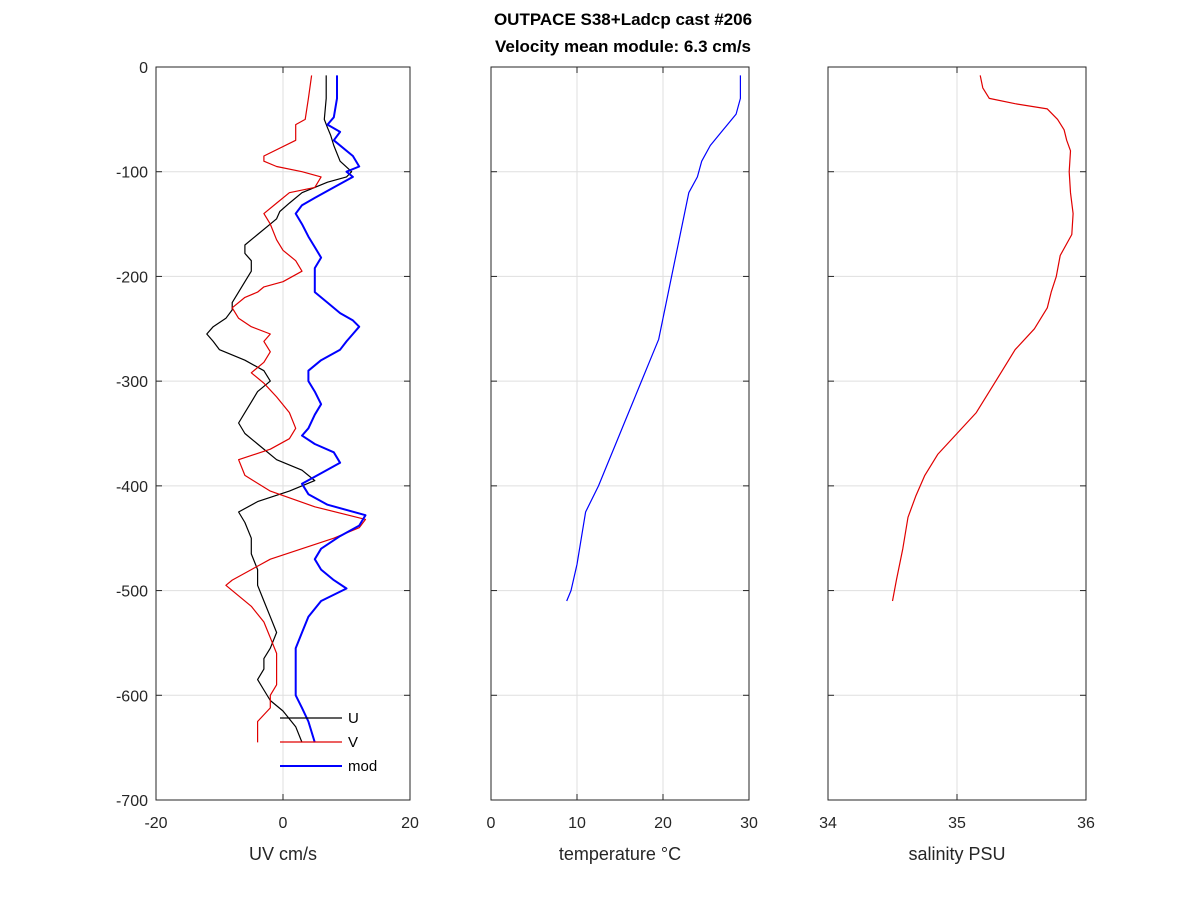  Describe the element at coordinates (143, 68) in the screenshot. I see `y-tick-label: 0` at that location.